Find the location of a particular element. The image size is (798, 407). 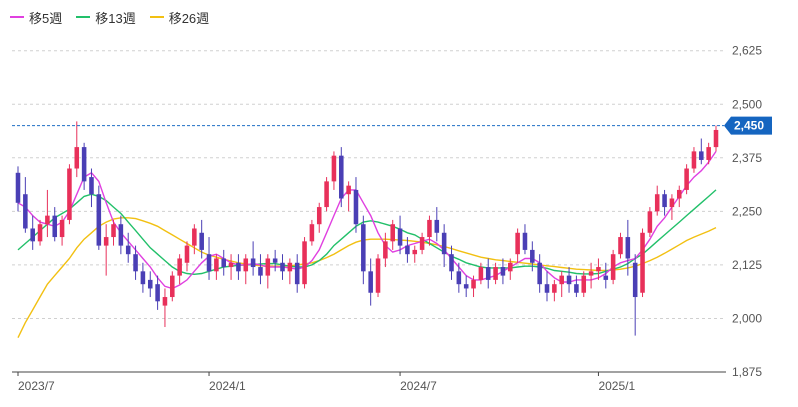

x-tick-label: 2023/7 is located at coordinates (36, 386).